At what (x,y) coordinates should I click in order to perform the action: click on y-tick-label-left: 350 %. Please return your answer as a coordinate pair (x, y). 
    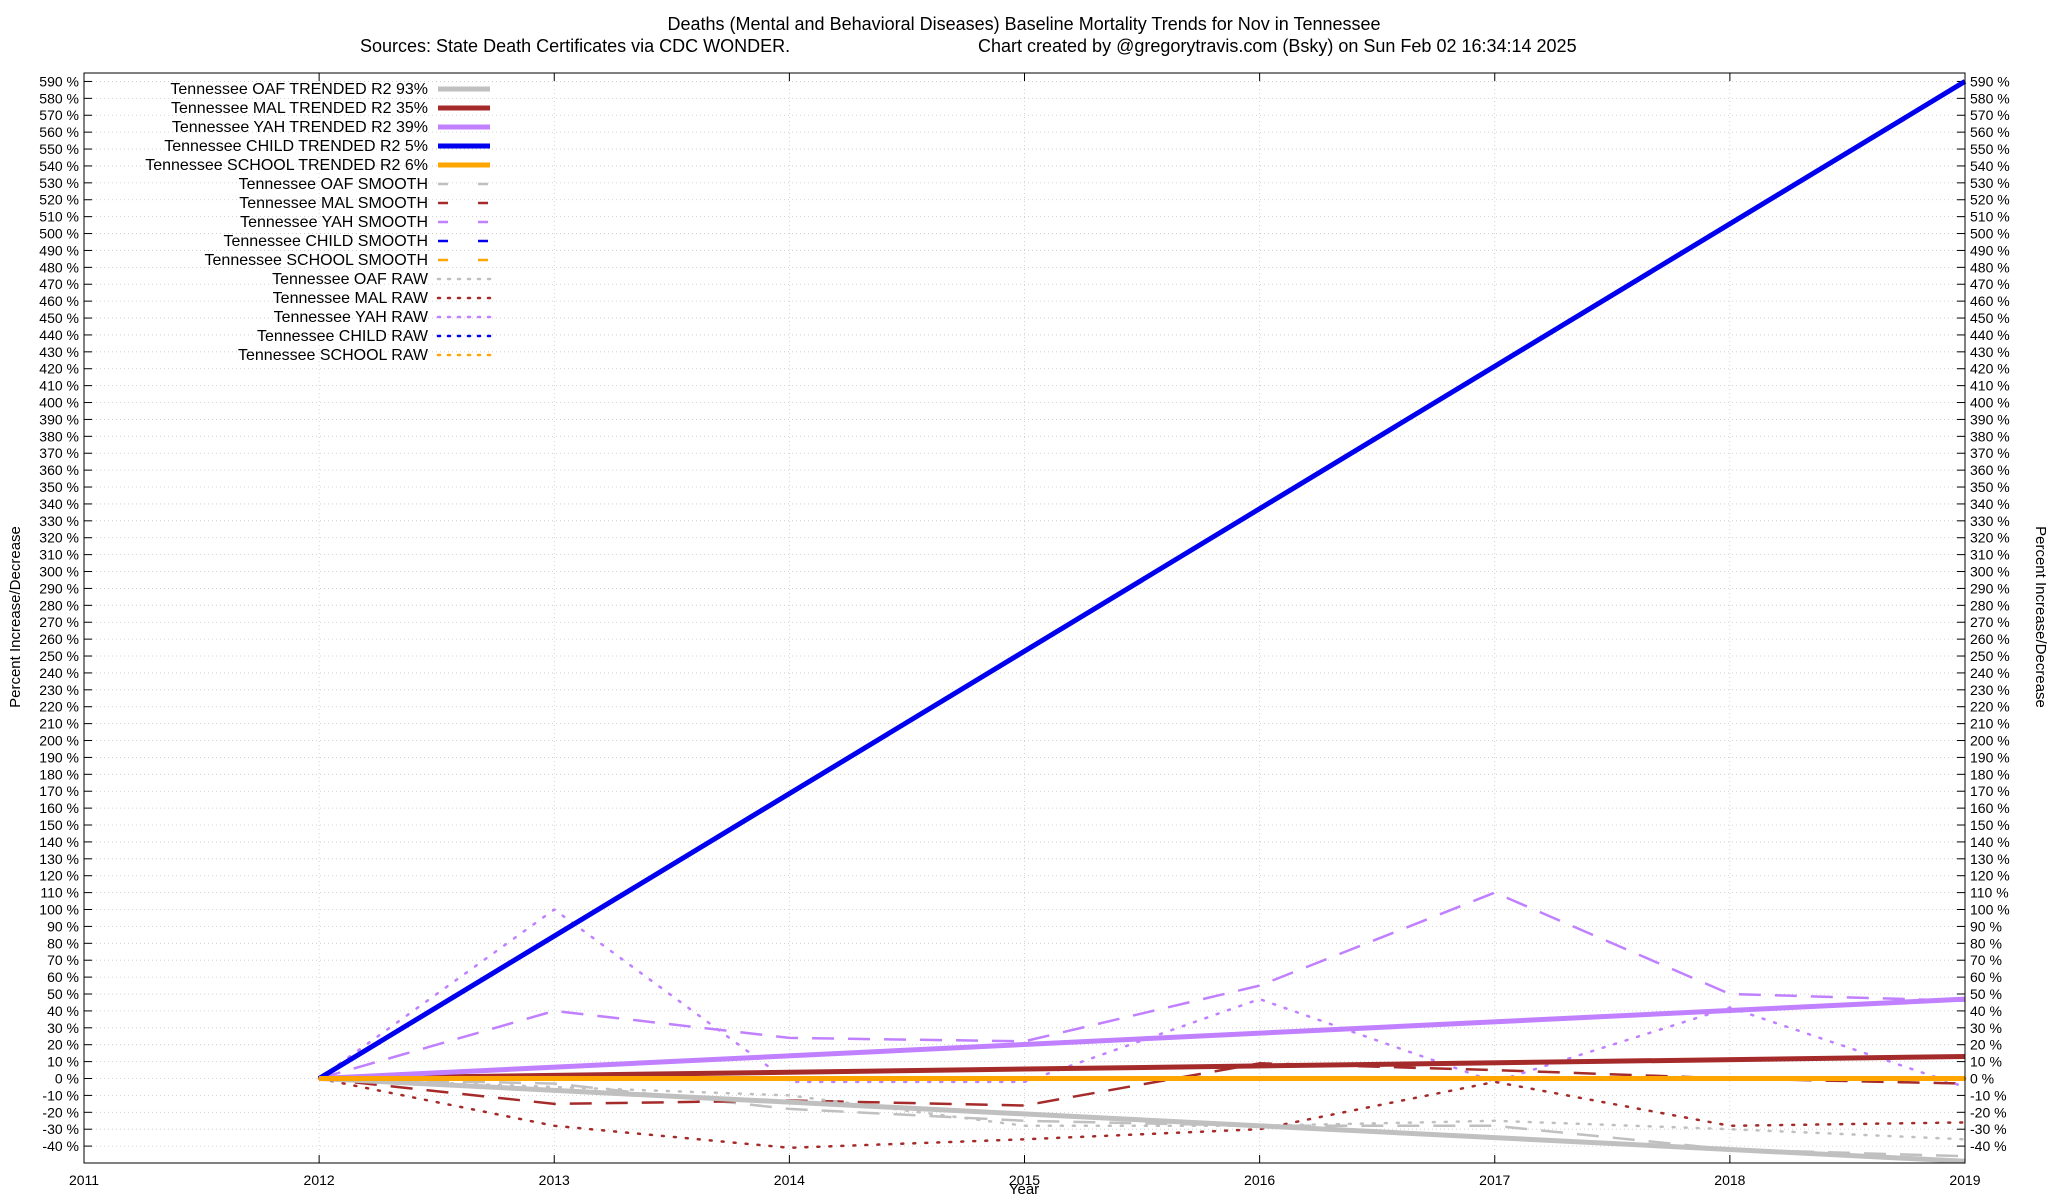
    Looking at the image, I should click on (59, 487).